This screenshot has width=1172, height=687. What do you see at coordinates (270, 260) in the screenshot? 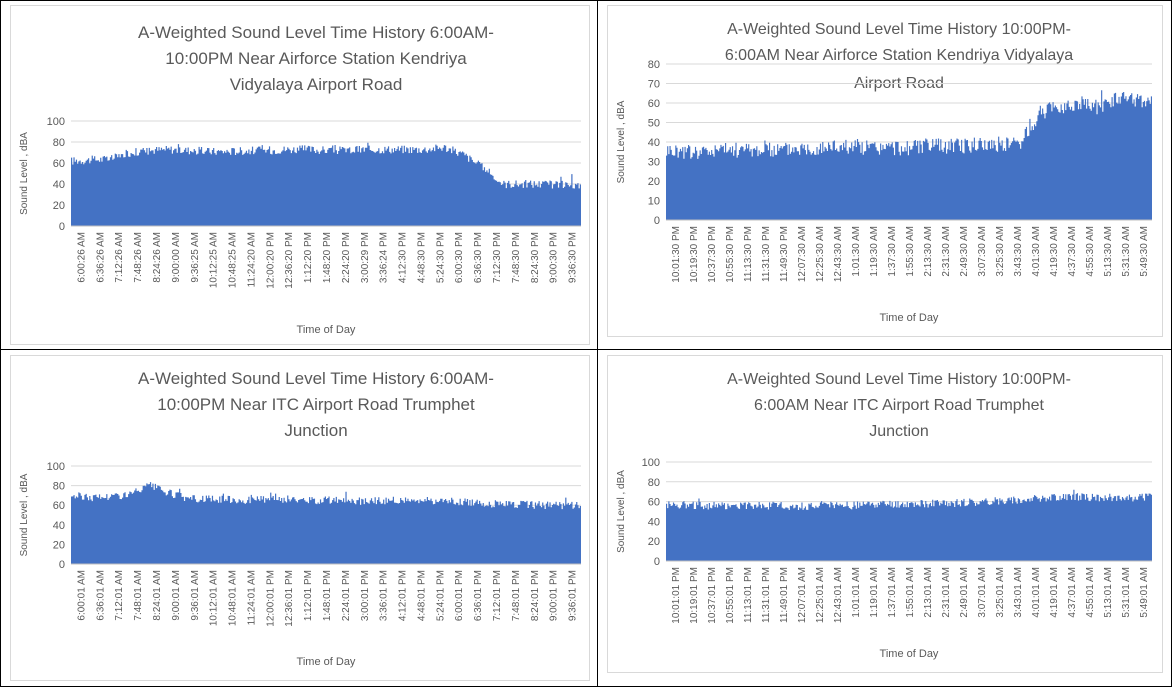
I see `x-tick-label: 12:00:20 PM` at bounding box center [270, 260].